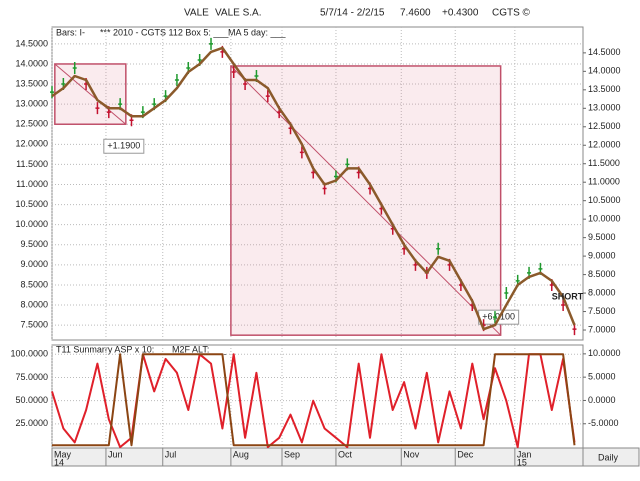  What do you see at coordinates (465, 454) in the screenshot?
I see `x-tick-label: Dec` at bounding box center [465, 454].